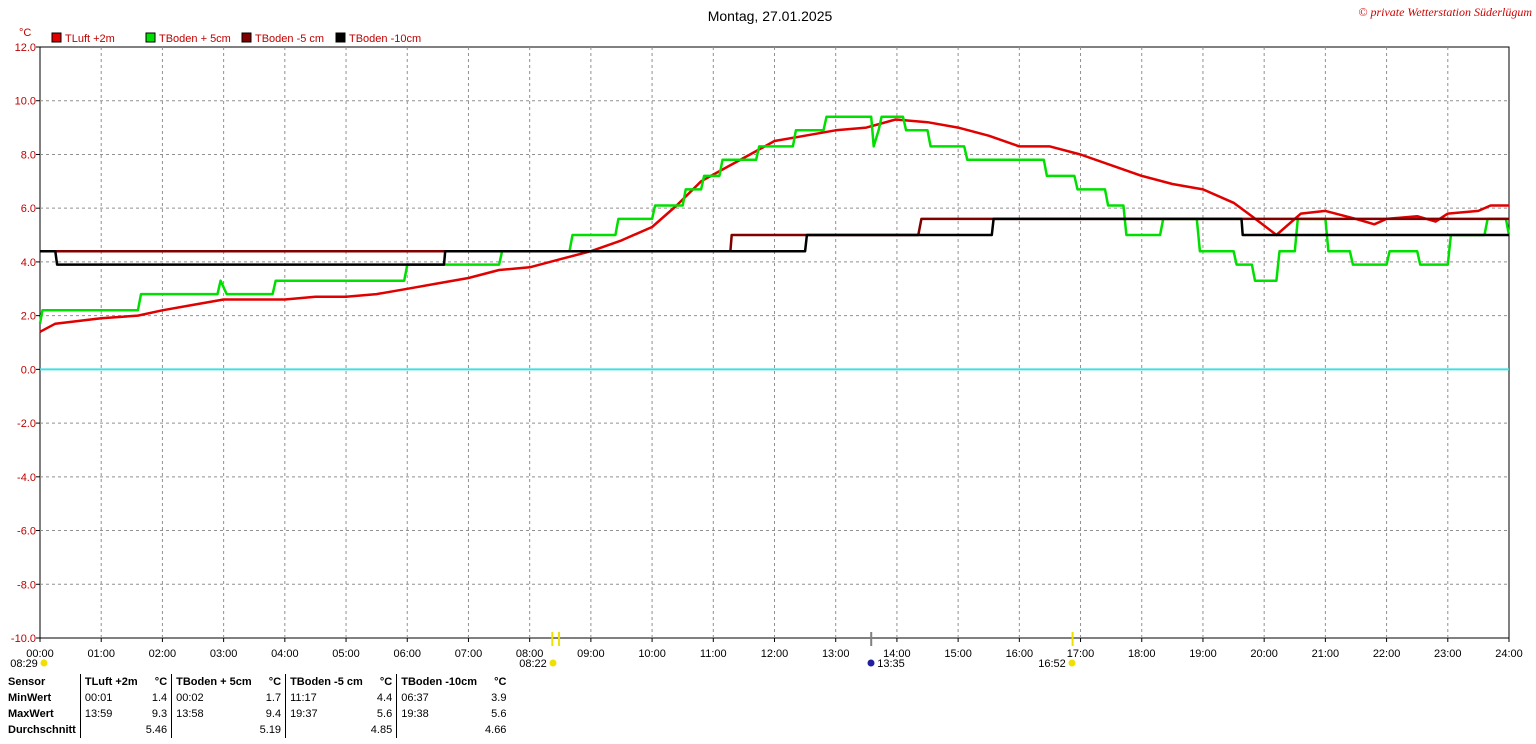 The height and width of the screenshot is (744, 1536). What do you see at coordinates (27, 682) in the screenshot?
I see `stats-label: Sensor` at bounding box center [27, 682].